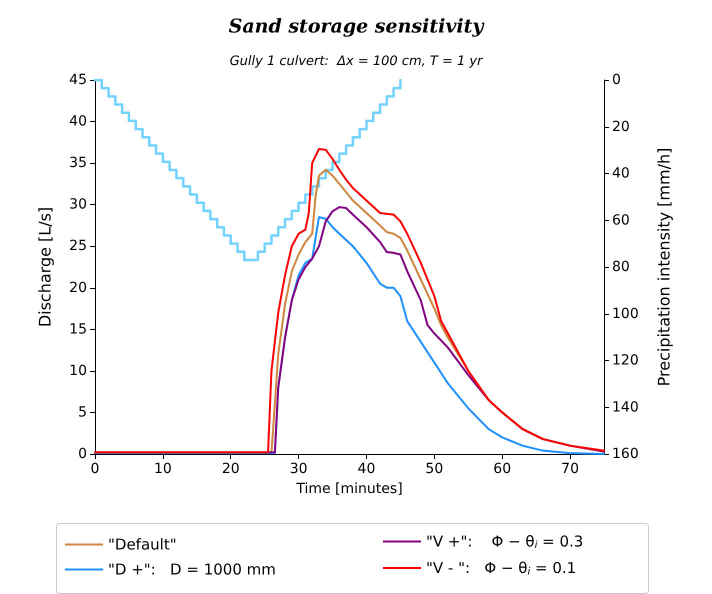  What do you see at coordinates (45, 267) in the screenshot?
I see `y-axis-title: Discharge [L/s]` at bounding box center [45, 267].